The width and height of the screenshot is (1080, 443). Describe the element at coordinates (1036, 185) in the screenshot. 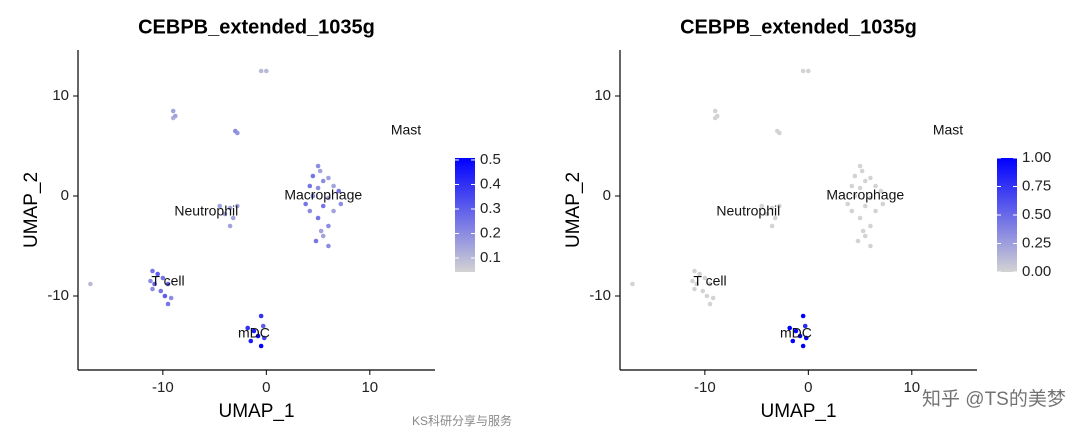

I see `colorbar-tick-label: 0.75` at that location.